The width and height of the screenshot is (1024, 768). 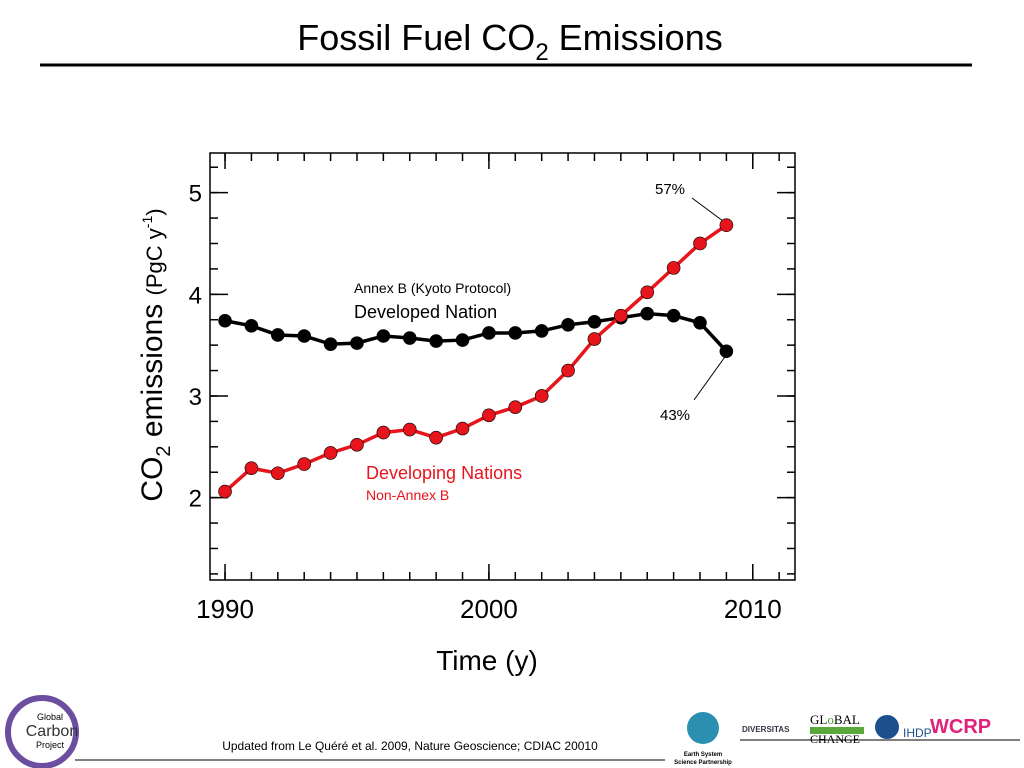 I want to click on y-tick-label: 5, so click(x=195, y=194).